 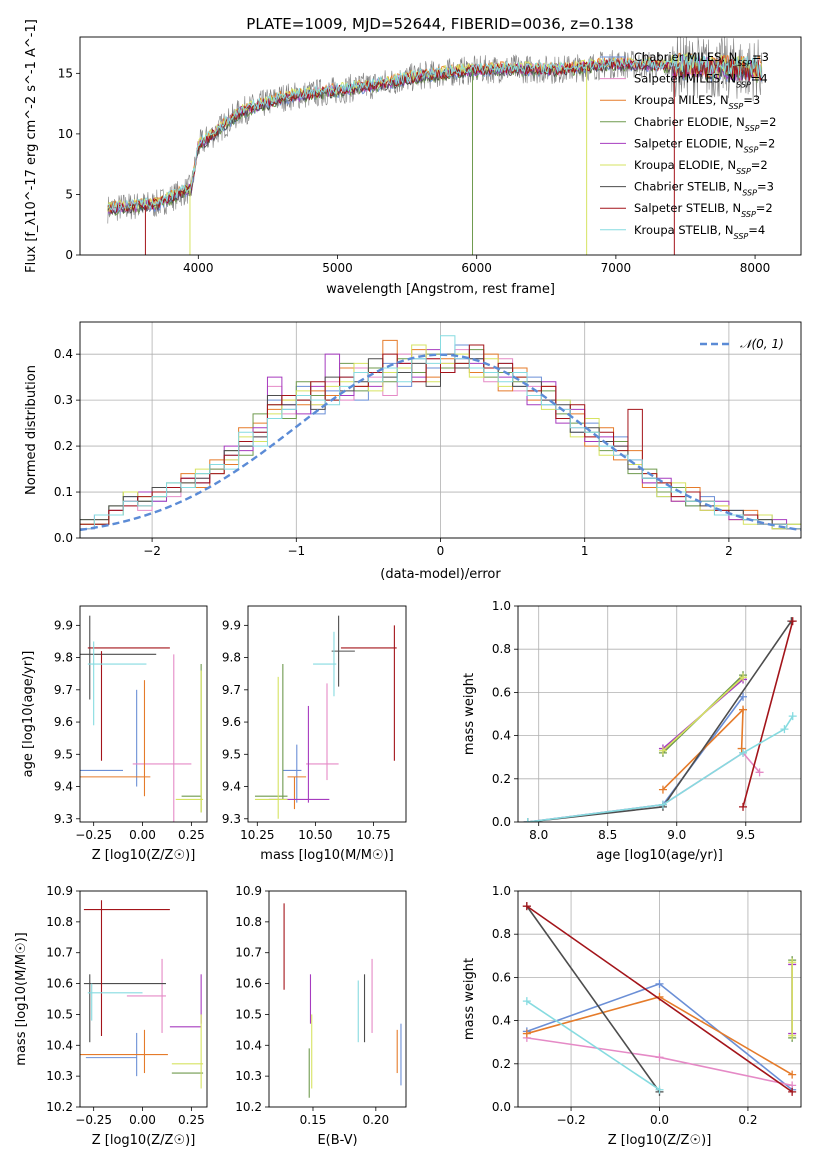 I want to click on weight-vs-age-ytick-label: 0.6, so click(x=501, y=692).